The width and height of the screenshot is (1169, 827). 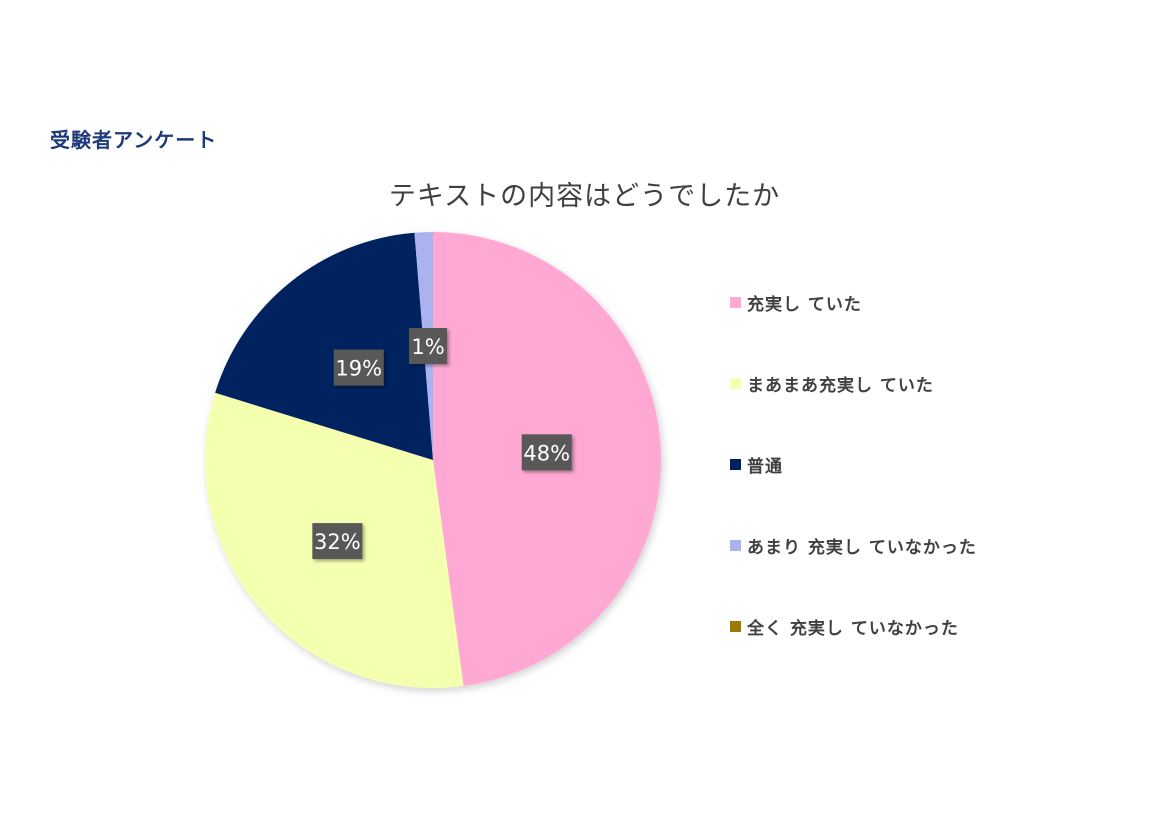 I want to click on legend-item-3: 普通, so click(x=756, y=464).